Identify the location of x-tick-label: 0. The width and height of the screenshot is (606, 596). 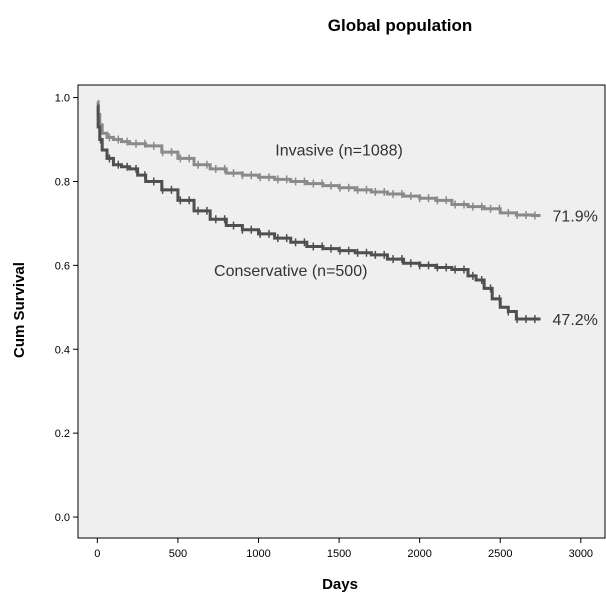
(97, 554).